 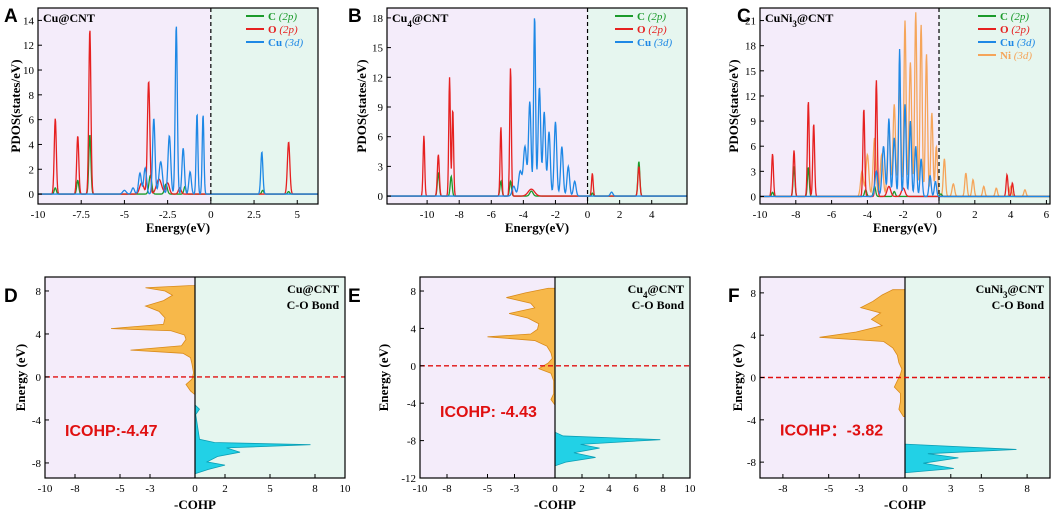 What do you see at coordinates (515, 489) in the screenshot?
I see `x-tick-label: -3` at bounding box center [515, 489].